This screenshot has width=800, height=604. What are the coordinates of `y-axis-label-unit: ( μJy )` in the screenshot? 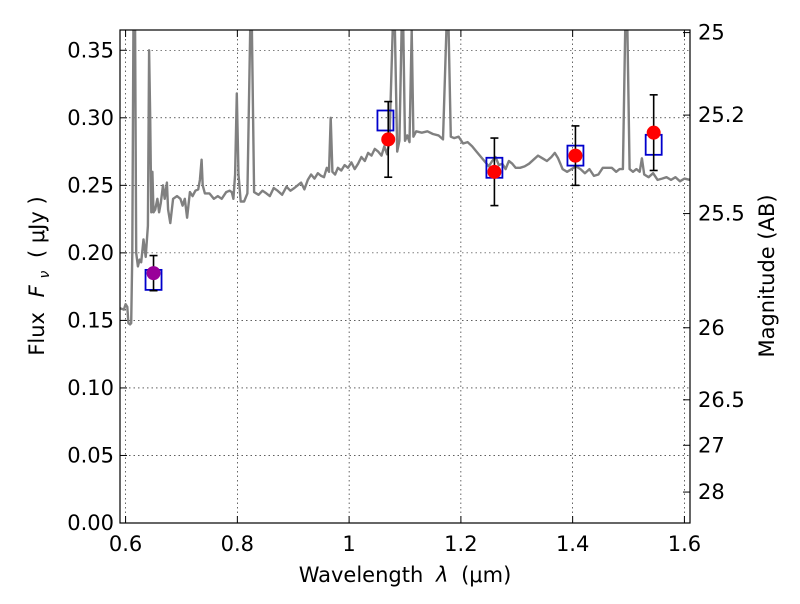 It's located at (37, 227).